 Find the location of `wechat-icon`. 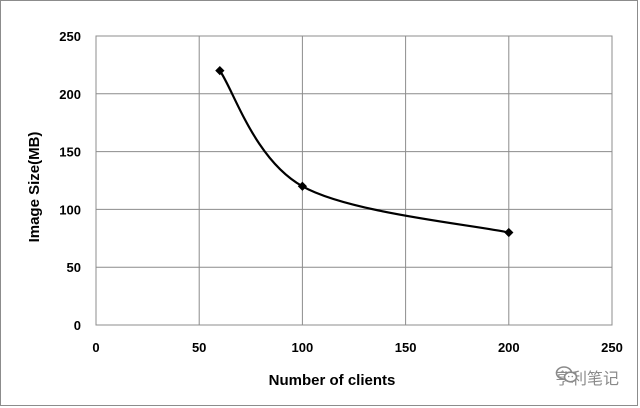

wechat-icon is located at coordinates (566, 374).